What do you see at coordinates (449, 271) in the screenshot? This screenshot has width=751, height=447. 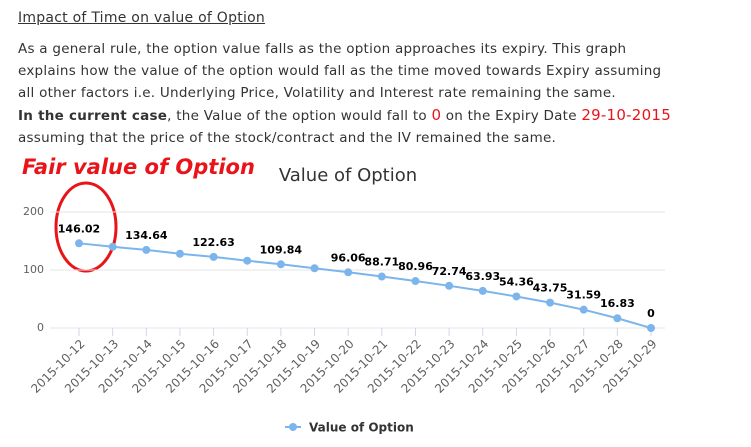 I see `data-label: 72.74` at bounding box center [449, 271].